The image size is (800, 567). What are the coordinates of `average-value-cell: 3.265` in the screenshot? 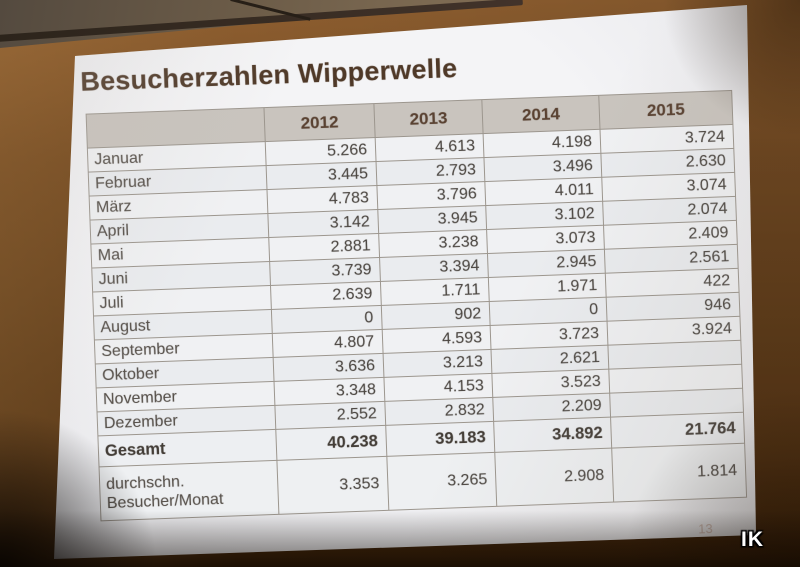 It's located at (441, 481).